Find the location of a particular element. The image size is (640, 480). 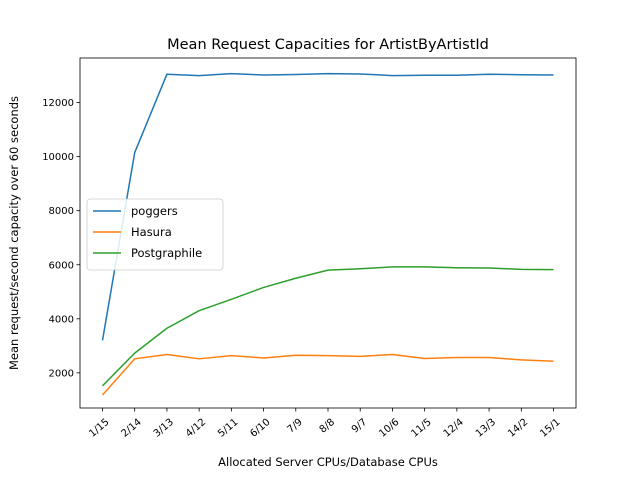

x-tick-label: 8/8 is located at coordinates (327, 426).